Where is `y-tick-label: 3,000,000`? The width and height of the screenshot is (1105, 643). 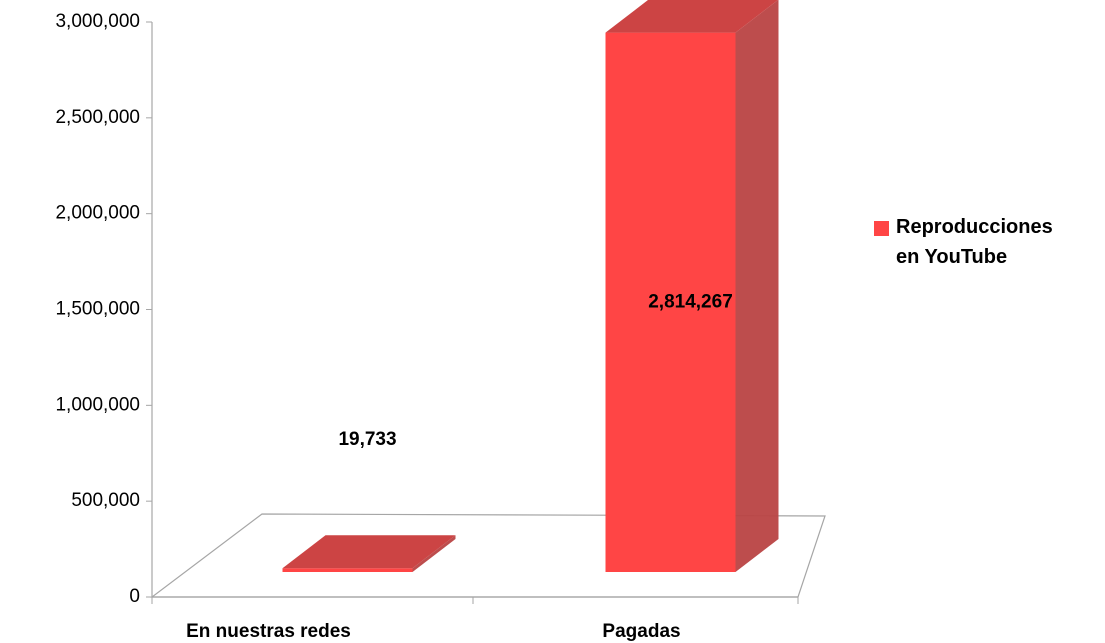 y-tick-label: 3,000,000 is located at coordinates (97, 21).